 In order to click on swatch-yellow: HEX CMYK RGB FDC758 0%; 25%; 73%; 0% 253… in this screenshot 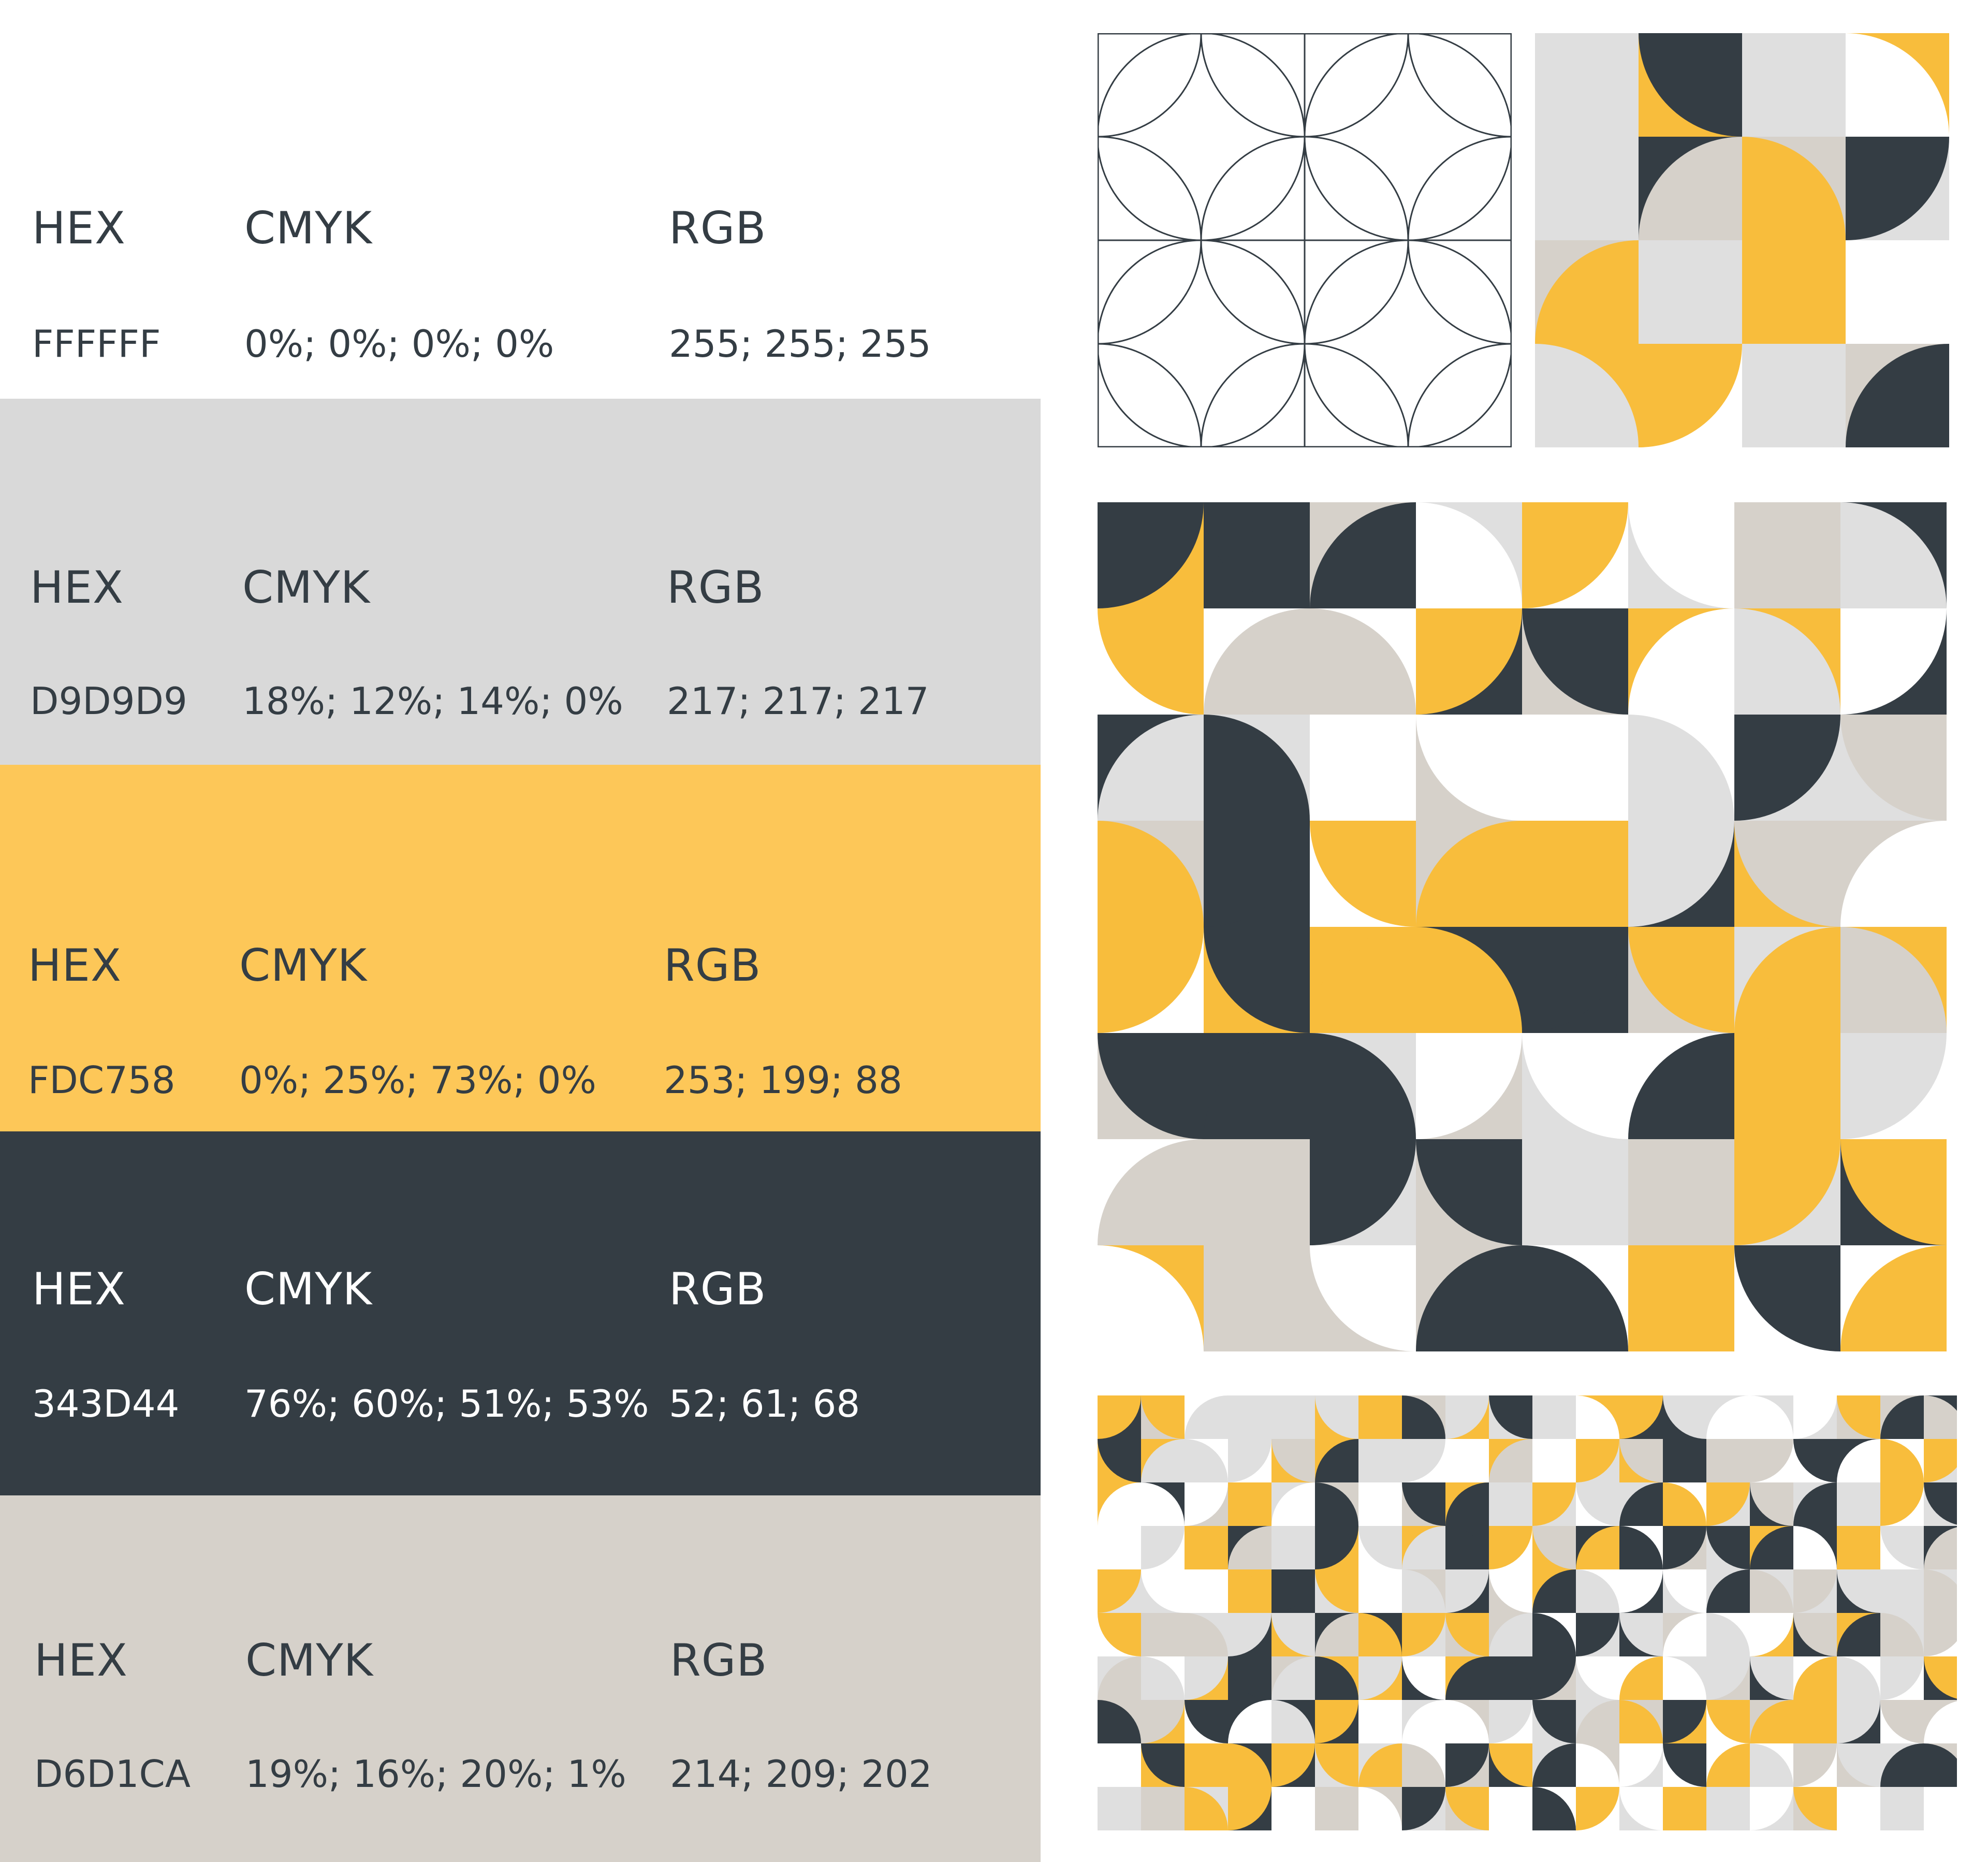, I will do `click(520, 948)`.